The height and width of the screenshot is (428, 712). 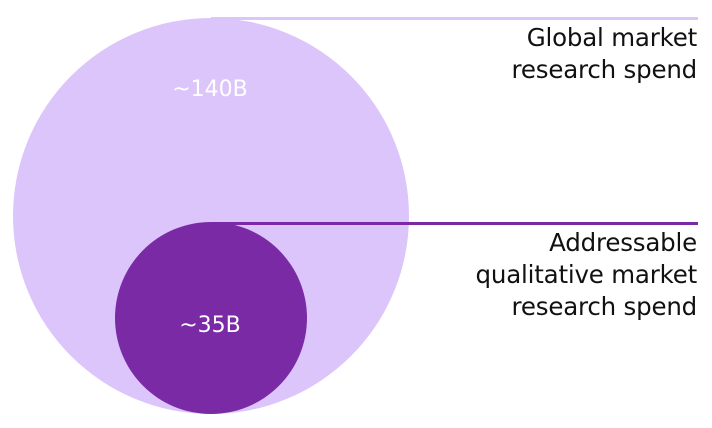 I want to click on global-market-label-line: Global market, so click(x=611, y=37).